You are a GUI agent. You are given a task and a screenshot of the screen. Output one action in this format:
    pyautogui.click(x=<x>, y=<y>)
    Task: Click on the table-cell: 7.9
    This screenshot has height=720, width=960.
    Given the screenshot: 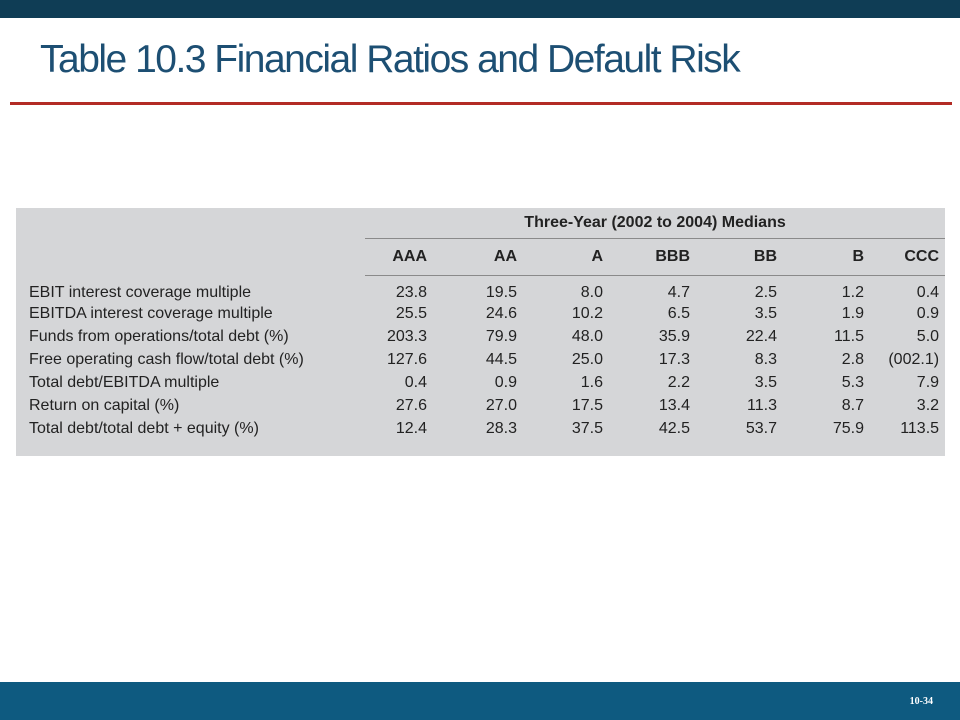 What is the action you would take?
    pyautogui.click(x=928, y=382)
    